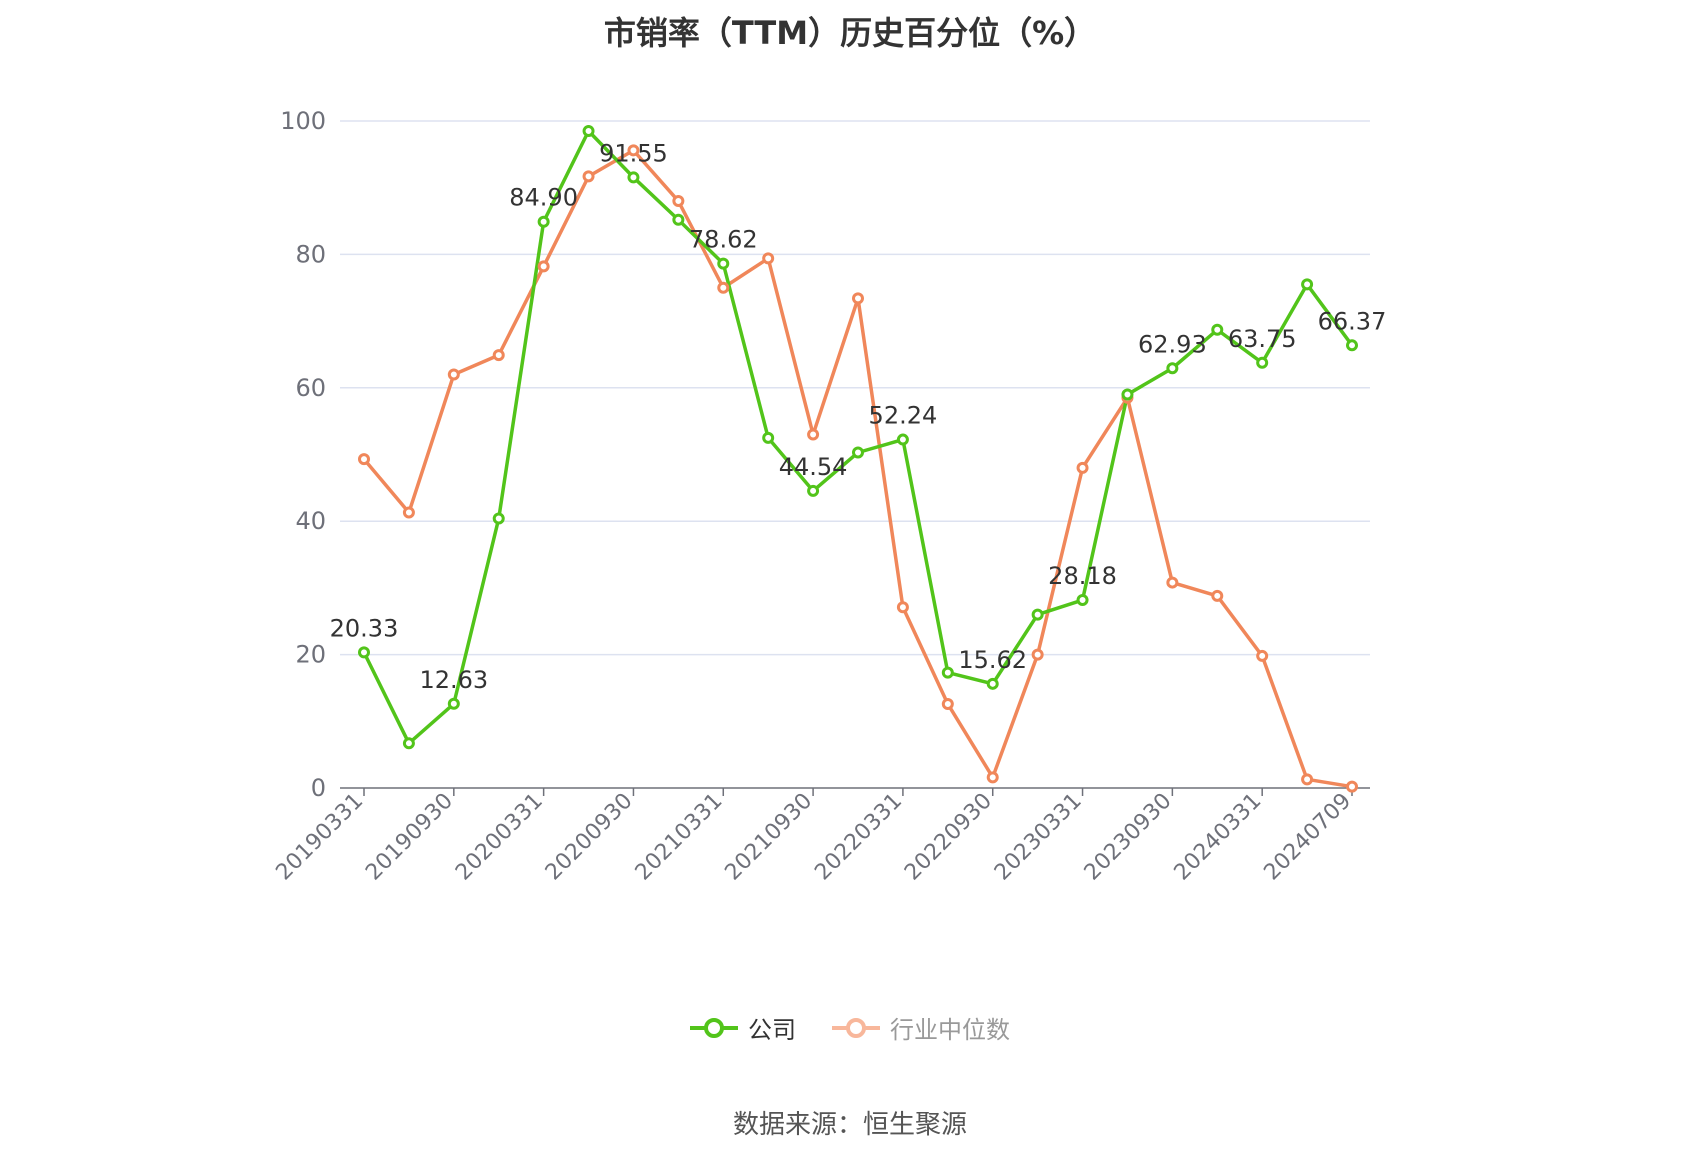  Describe the element at coordinates (856, 1027) in the screenshot. I see `legend-industry-swatch-icon` at that location.